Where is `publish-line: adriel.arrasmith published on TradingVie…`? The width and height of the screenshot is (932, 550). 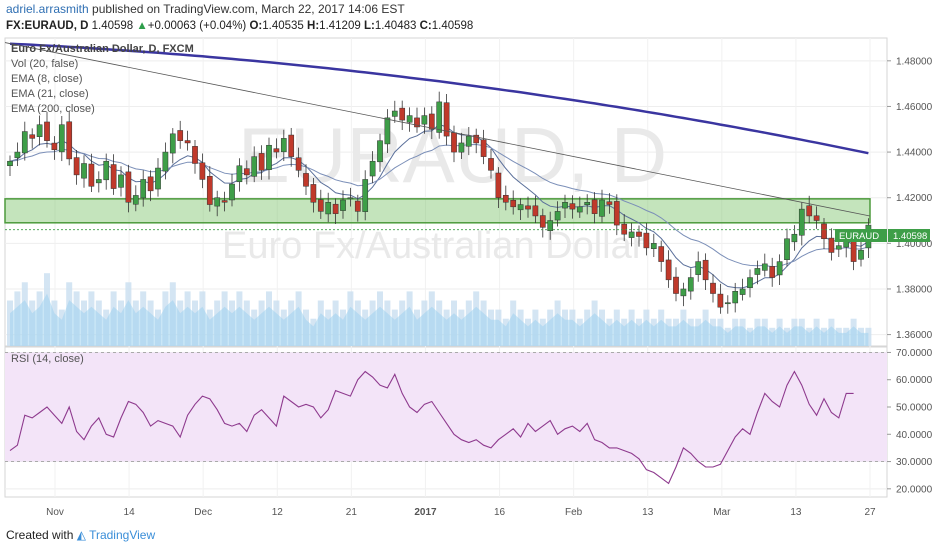 publish-line: adriel.arrasmith published on TradingVie… is located at coordinates (205, 9).